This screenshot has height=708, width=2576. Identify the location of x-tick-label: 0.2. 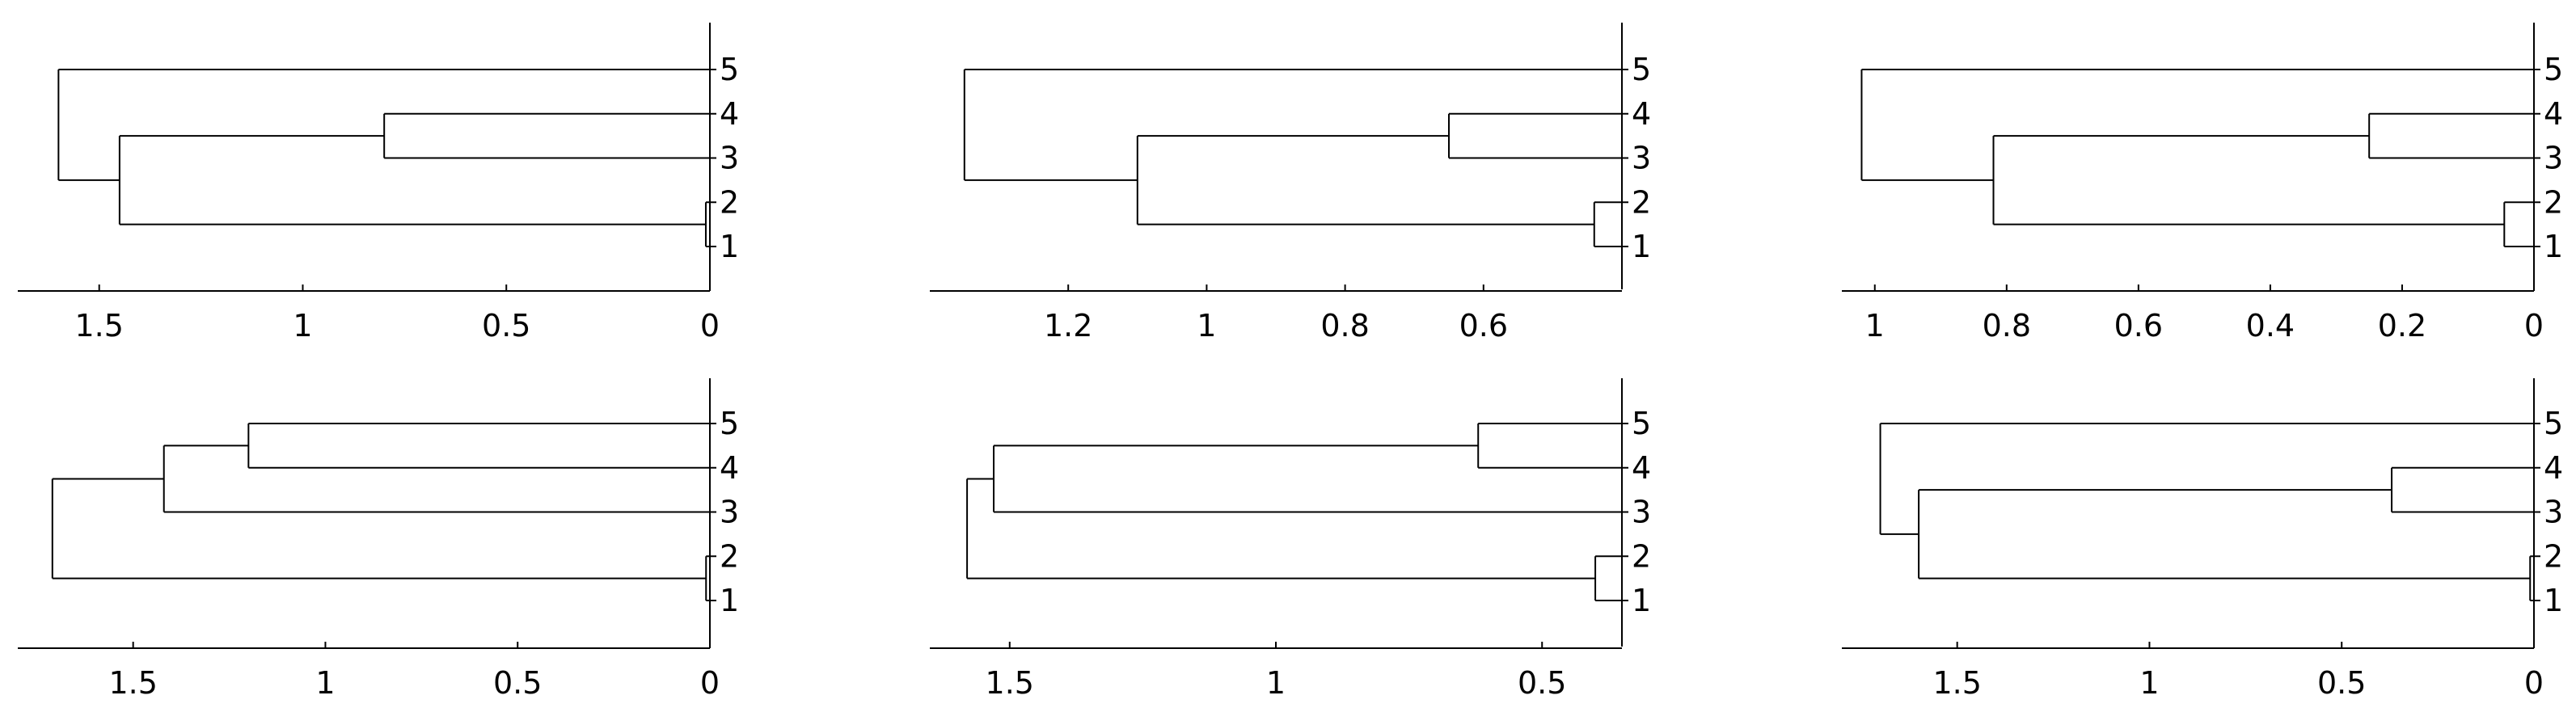
(2402, 325).